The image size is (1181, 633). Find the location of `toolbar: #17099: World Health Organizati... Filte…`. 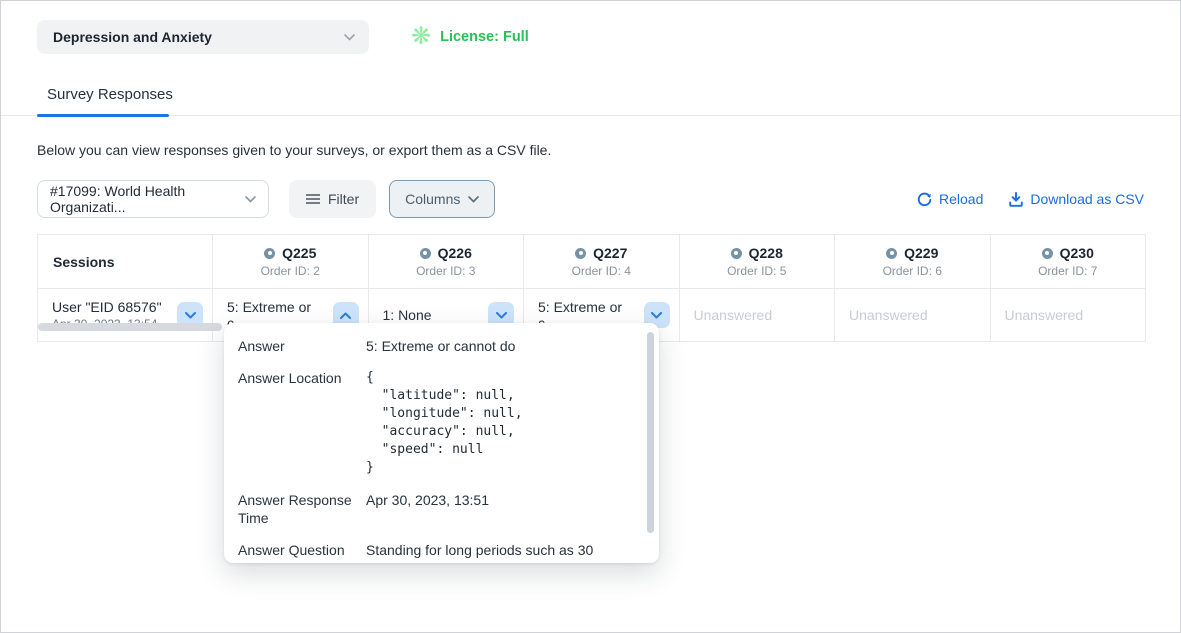

toolbar: #17099: World Health Organizati... Filte… is located at coordinates (590, 199).